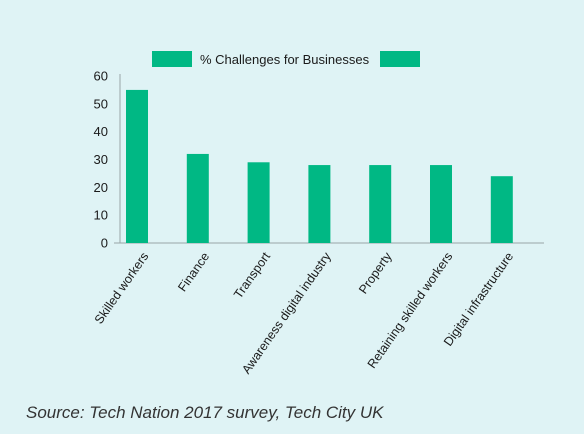 This screenshot has width=584, height=434. I want to click on x-tick-label: Skilled workers, so click(122, 288).